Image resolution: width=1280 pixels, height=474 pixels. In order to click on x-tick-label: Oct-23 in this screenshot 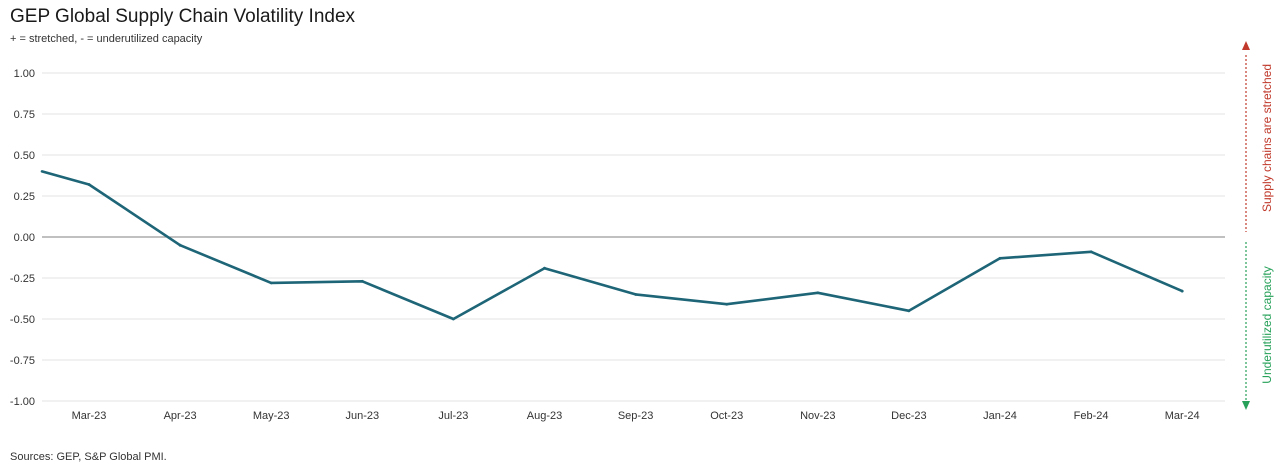, I will do `click(726, 416)`.